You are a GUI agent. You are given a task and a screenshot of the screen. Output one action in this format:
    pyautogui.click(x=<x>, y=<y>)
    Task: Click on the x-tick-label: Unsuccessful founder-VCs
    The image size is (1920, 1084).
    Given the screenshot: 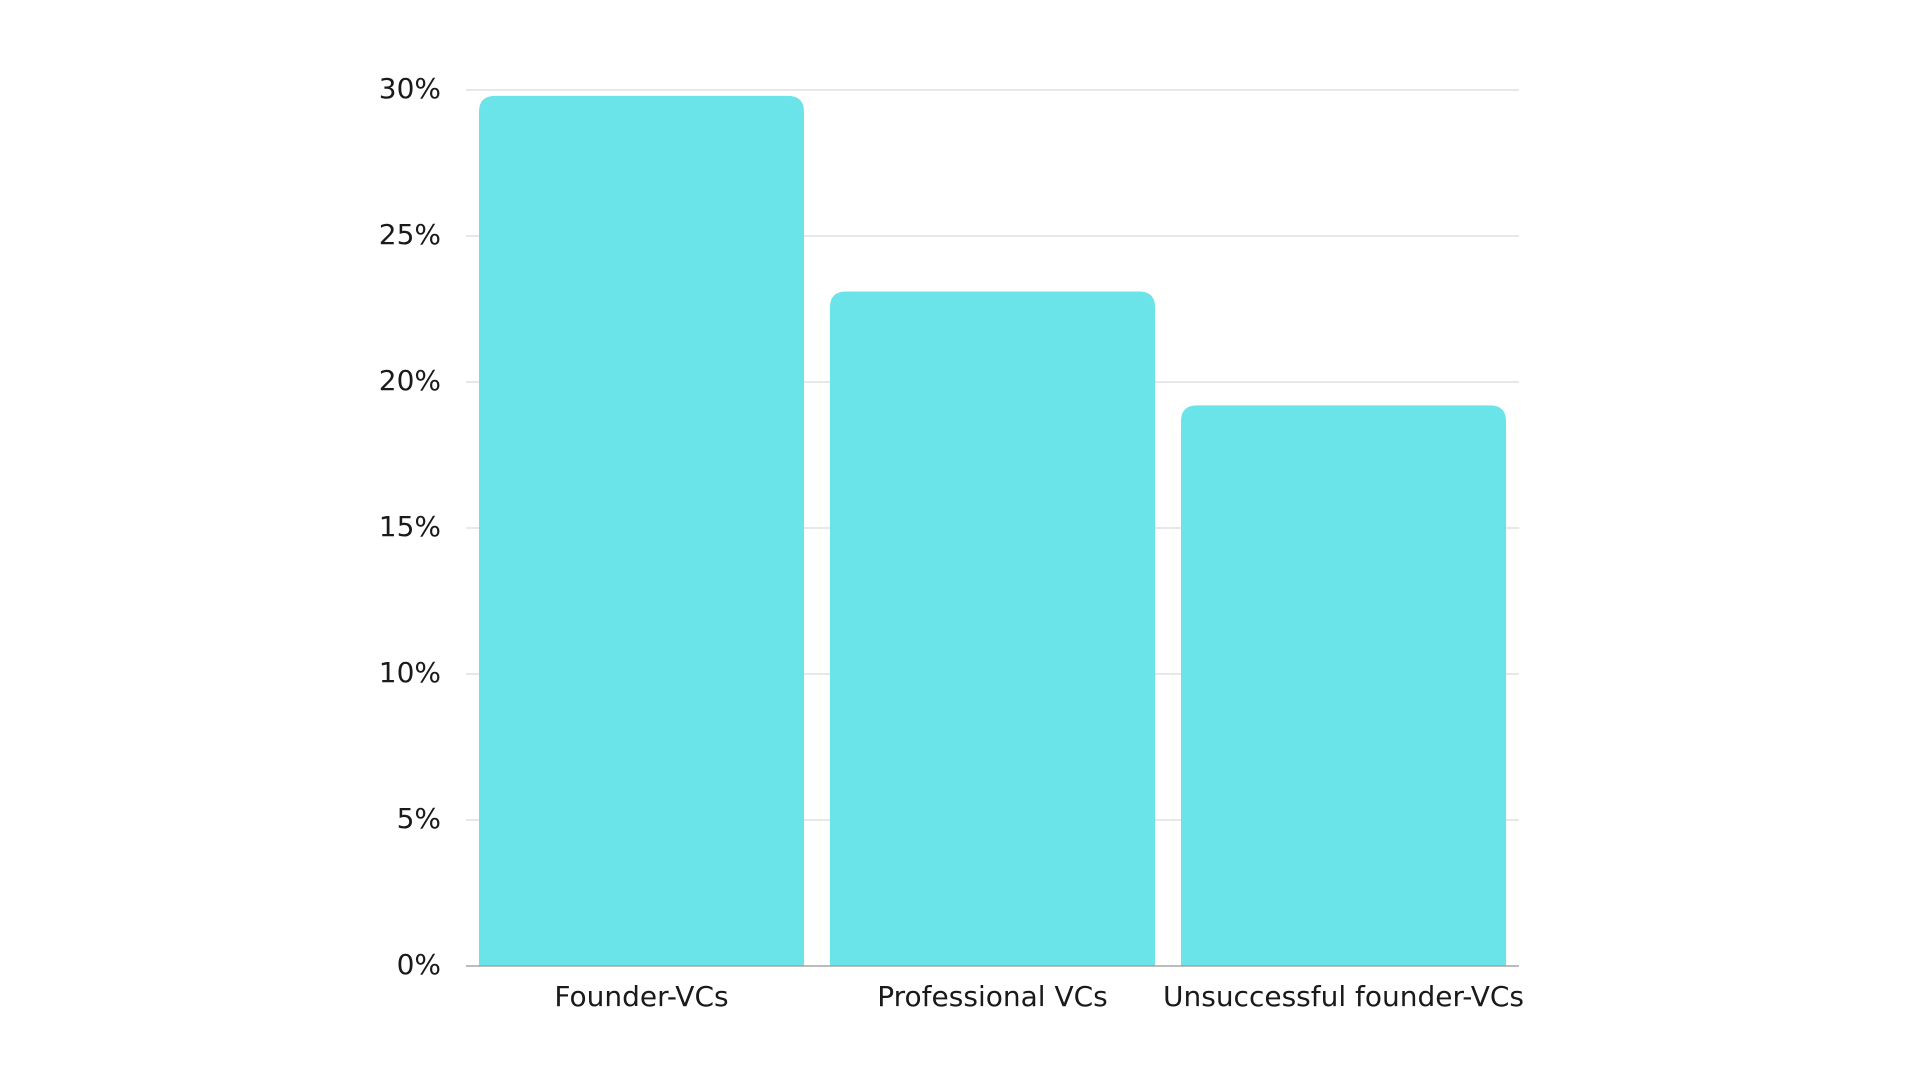 What is the action you would take?
    pyautogui.click(x=1343, y=996)
    